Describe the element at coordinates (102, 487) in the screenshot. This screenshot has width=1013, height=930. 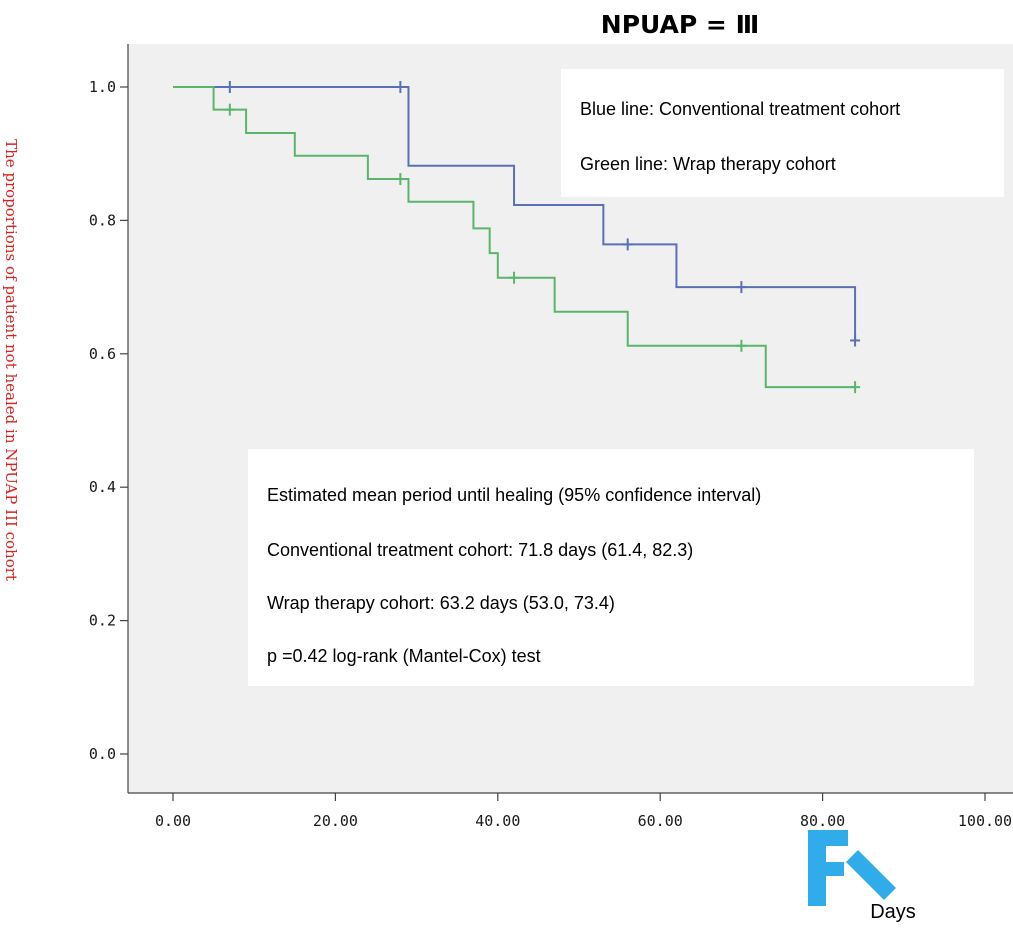
I see `y-tick-label-2: 0.4` at that location.